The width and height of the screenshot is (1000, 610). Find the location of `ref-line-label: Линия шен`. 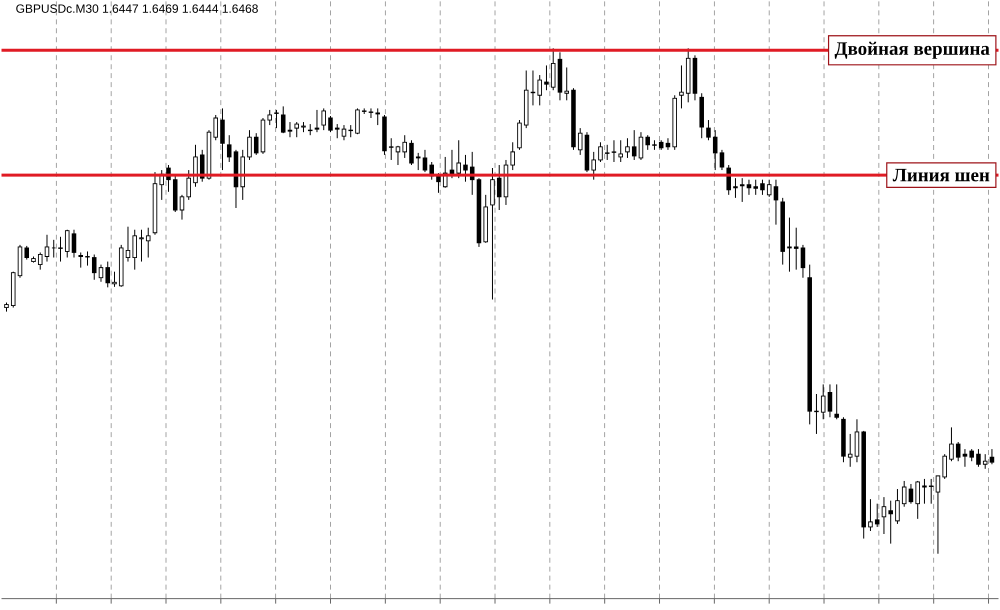

ref-line-label: Линия шен is located at coordinates (941, 175).